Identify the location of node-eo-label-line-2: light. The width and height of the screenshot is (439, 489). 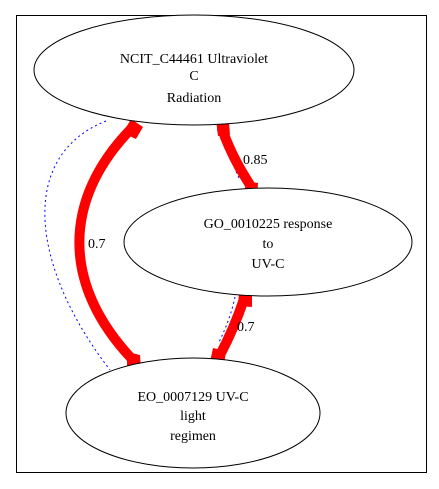
(193, 416).